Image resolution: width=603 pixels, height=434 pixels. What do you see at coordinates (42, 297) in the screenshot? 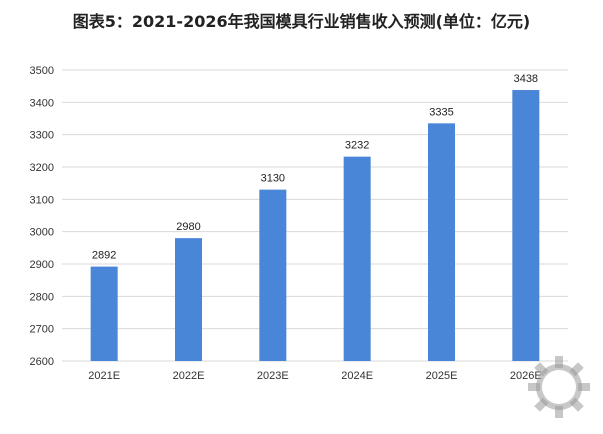
I see `y-tick-label: 2800` at bounding box center [42, 297].